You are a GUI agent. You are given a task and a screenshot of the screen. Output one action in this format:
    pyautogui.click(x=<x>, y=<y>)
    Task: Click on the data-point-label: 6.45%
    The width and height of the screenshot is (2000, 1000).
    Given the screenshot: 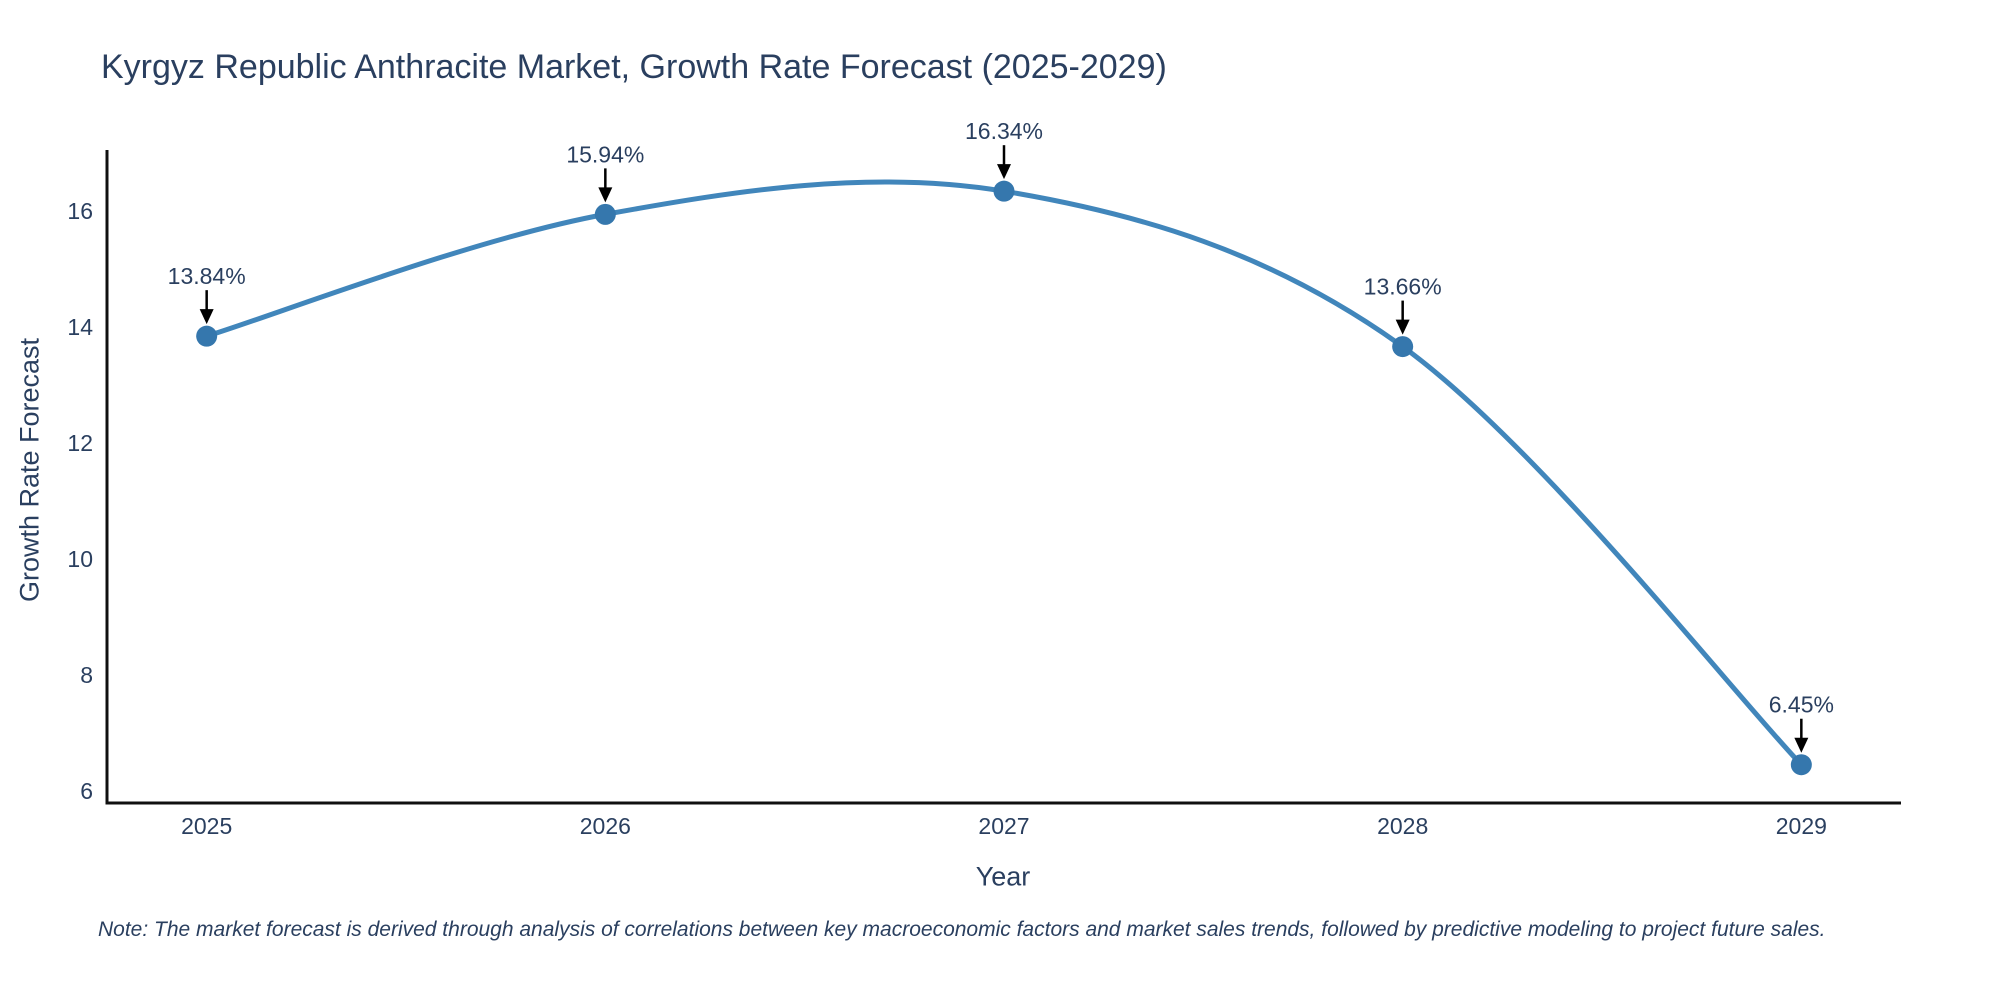 What is the action you would take?
    pyautogui.click(x=1801, y=705)
    